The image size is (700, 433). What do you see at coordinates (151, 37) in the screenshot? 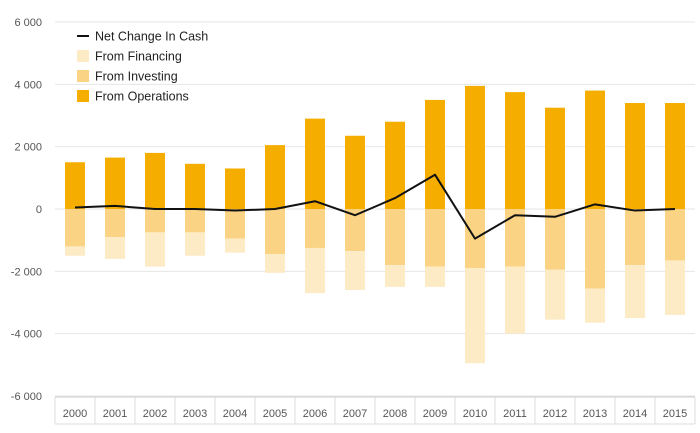
I see `legend-label-net-change-in-cash: Net Change In Cash` at bounding box center [151, 37].